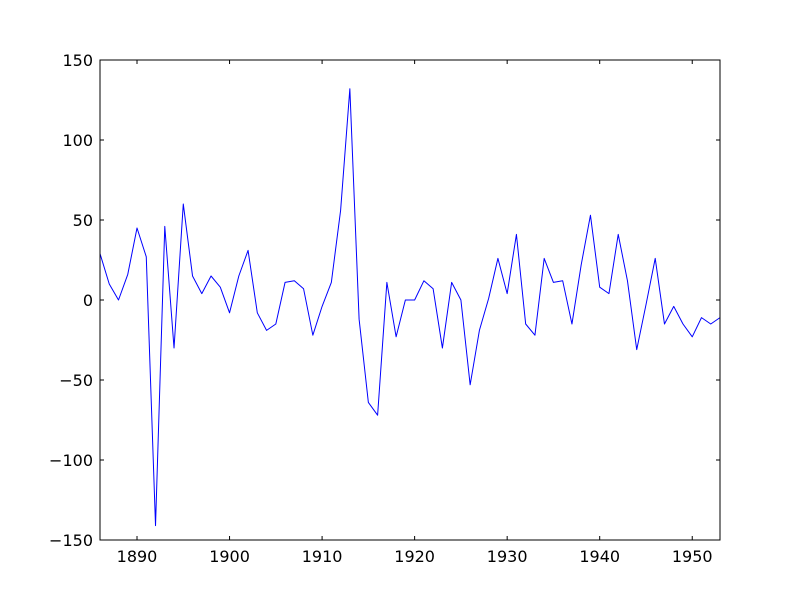 Image resolution: width=800 pixels, height=600 pixels. I want to click on x-tick-label: 1890, so click(137, 556).